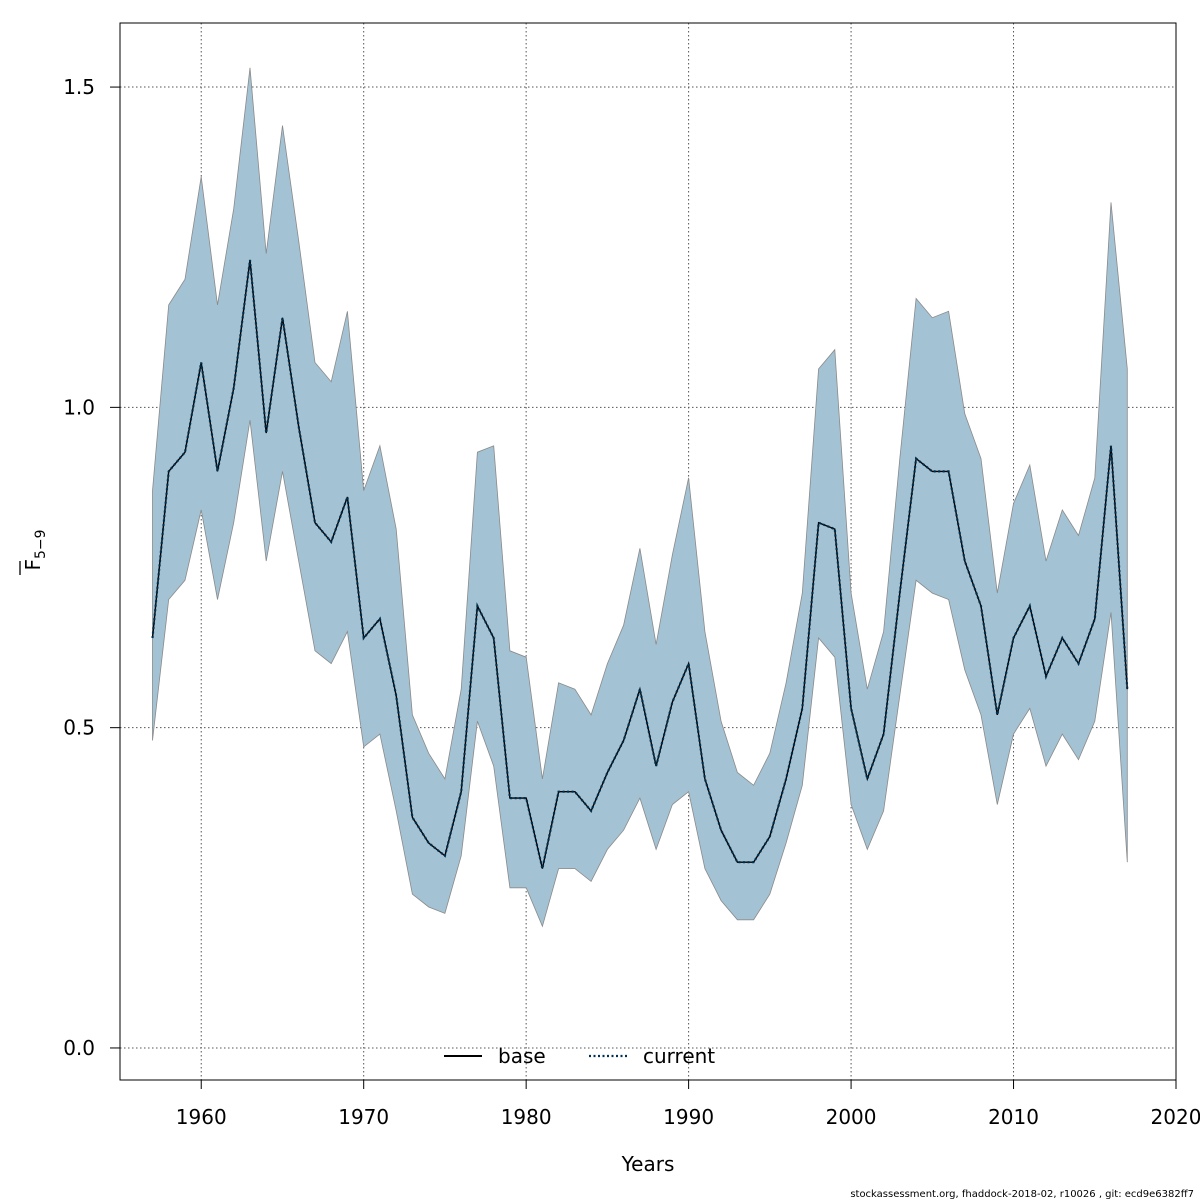 Image resolution: width=1200 pixels, height=1200 pixels. Describe the element at coordinates (92, 567) in the screenshot. I see `y-axis: 0.0 0.5 1.0 1.5` at that location.